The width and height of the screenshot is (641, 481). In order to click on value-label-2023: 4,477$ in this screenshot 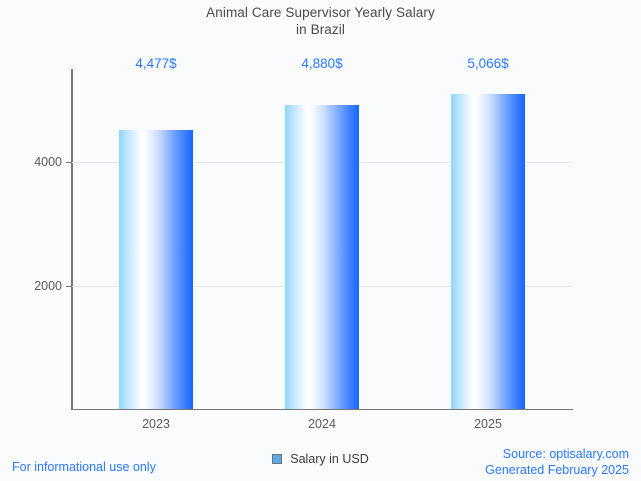, I will do `click(156, 63)`.